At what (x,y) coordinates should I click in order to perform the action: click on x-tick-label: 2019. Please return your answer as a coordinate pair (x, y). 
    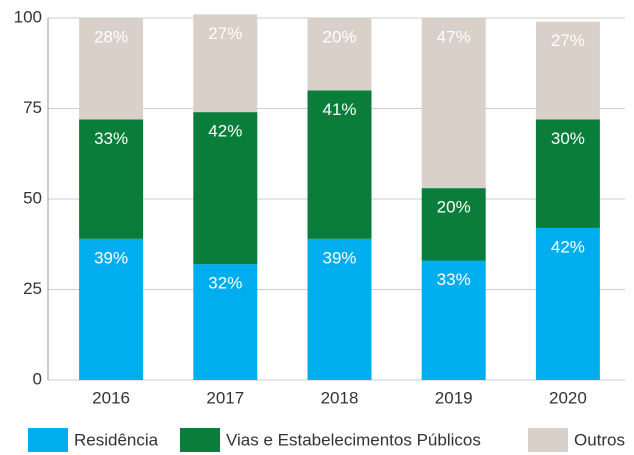
    Looking at the image, I should click on (454, 397).